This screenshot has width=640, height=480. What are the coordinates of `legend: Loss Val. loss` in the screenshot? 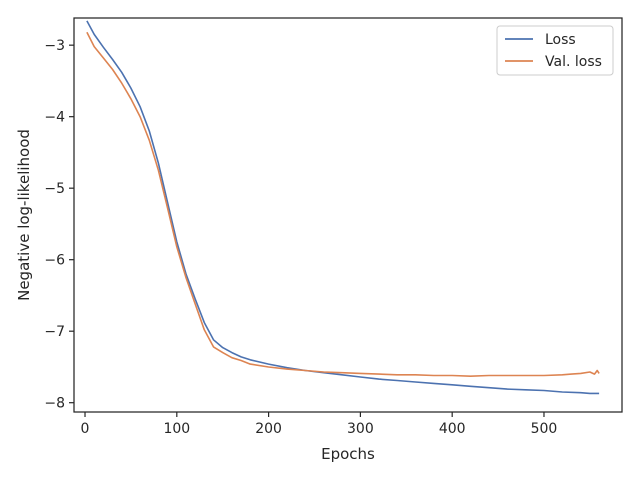 It's located at (555, 50).